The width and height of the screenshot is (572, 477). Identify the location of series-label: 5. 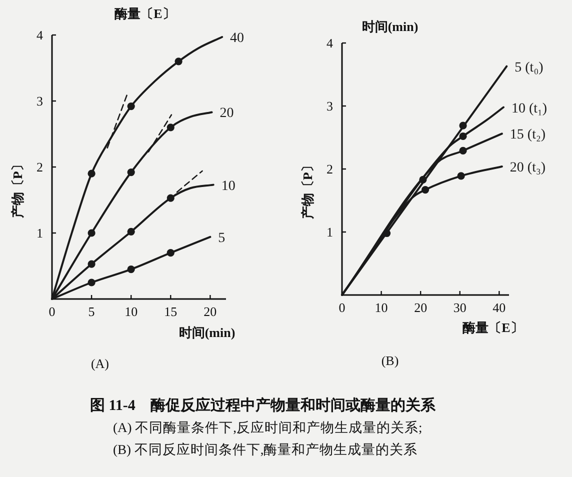
(222, 238).